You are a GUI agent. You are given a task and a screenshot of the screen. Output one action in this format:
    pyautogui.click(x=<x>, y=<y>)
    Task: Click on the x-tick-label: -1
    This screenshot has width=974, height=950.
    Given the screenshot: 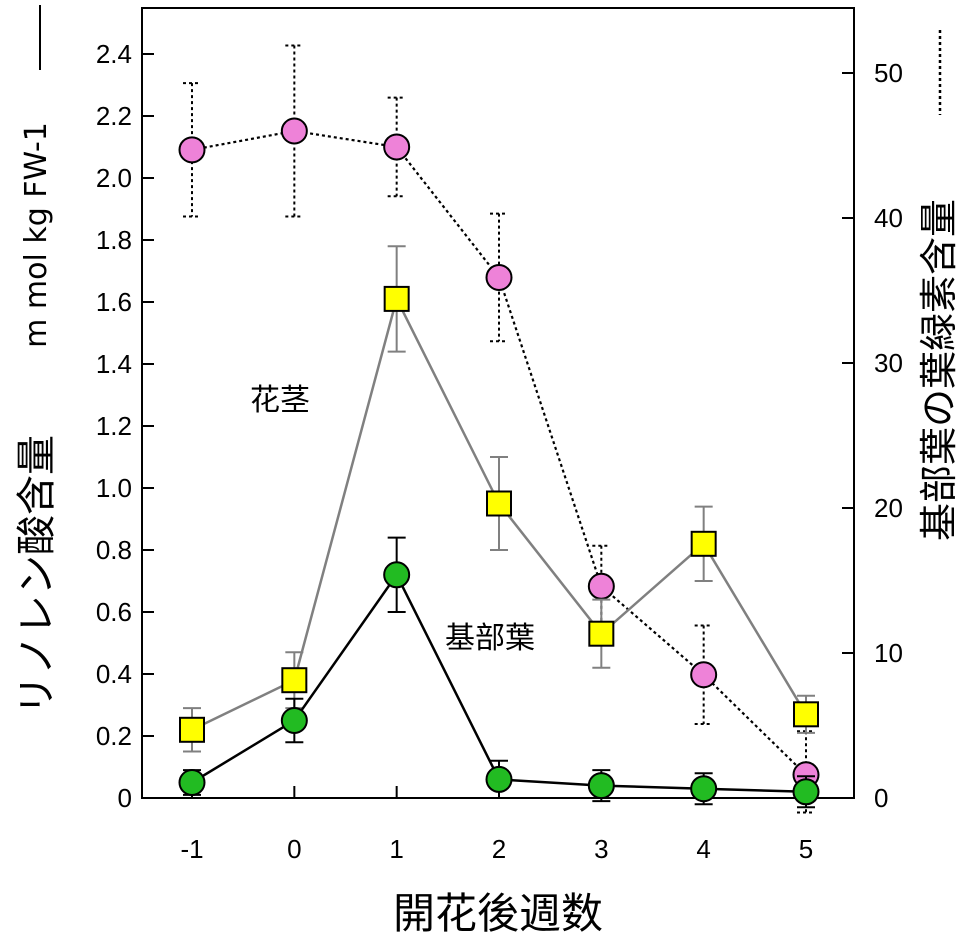 What is the action you would take?
    pyautogui.click(x=191, y=849)
    